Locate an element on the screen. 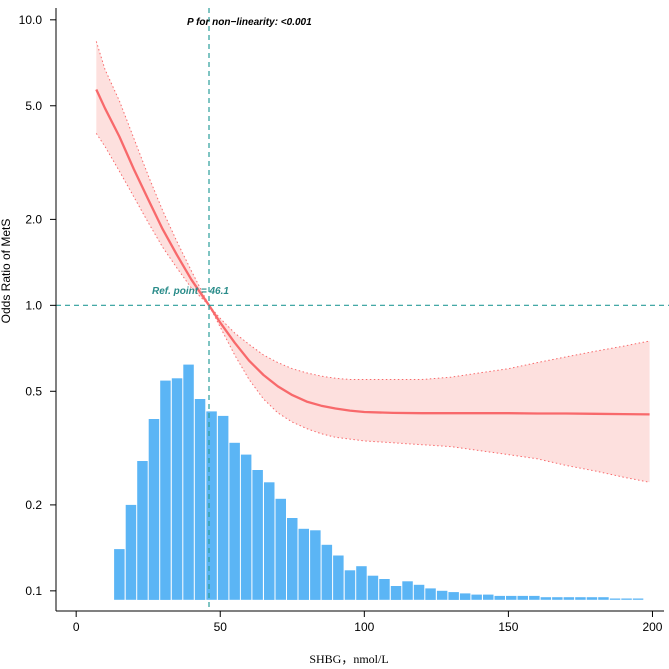 The height and width of the screenshot is (669, 669). x-tick-label: 50 is located at coordinates (221, 627).